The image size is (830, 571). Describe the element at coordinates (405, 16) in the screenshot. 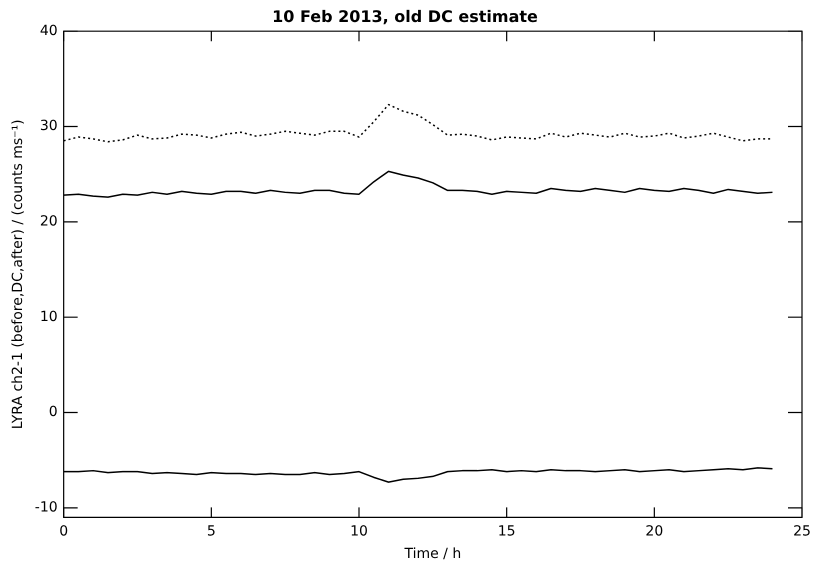

I see `chart-title: 10 Feb 2013, old DC estimate` at that location.